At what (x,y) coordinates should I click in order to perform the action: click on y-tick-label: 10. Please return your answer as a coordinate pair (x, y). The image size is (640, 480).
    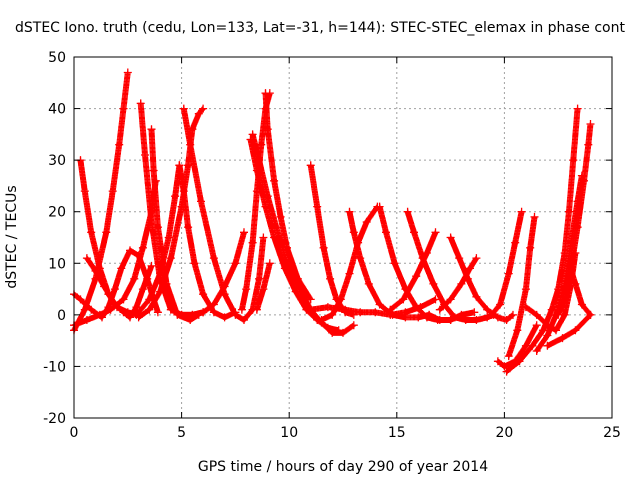
    Looking at the image, I should click on (57, 264).